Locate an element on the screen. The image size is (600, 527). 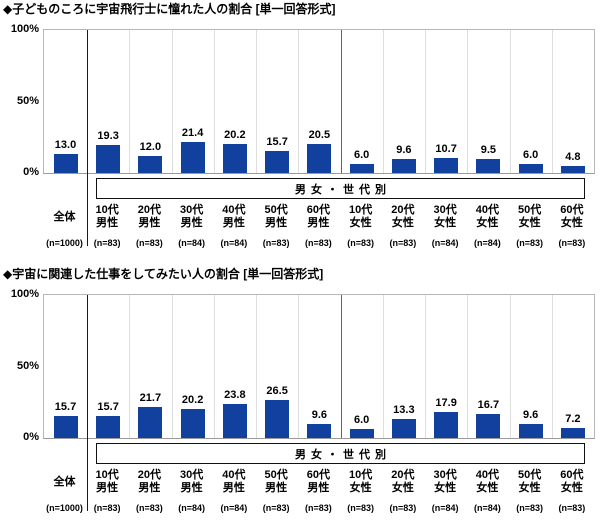
category-label: 10代 男性 is located at coordinates (107, 216).